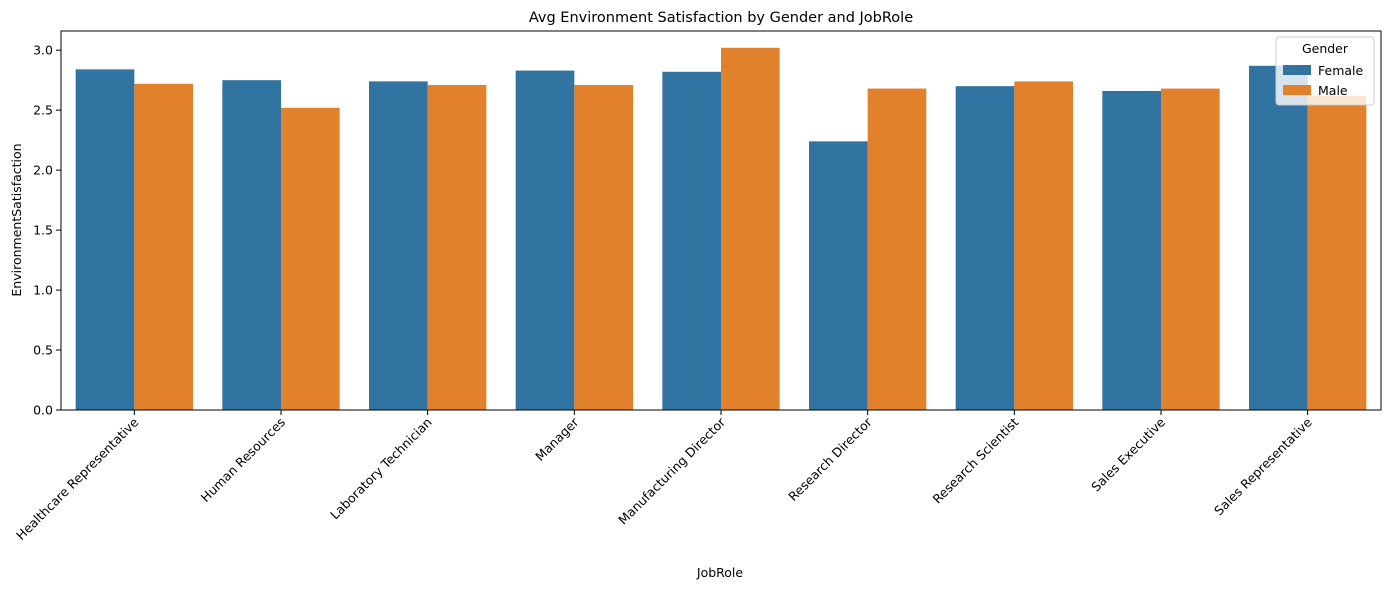  I want to click on y-tick-label: 2.5, so click(43, 110).